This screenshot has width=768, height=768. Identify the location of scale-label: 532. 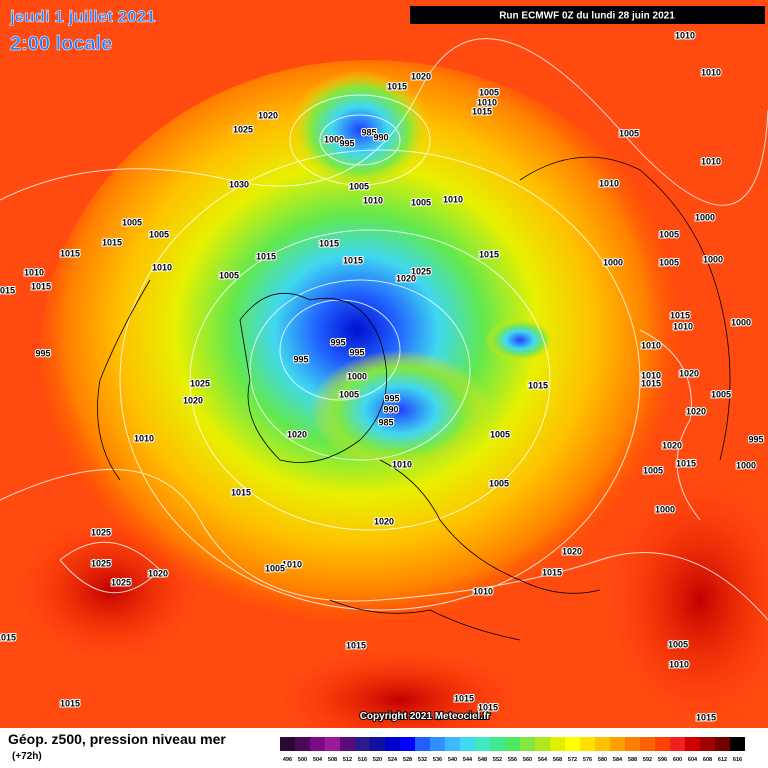
(422, 760).